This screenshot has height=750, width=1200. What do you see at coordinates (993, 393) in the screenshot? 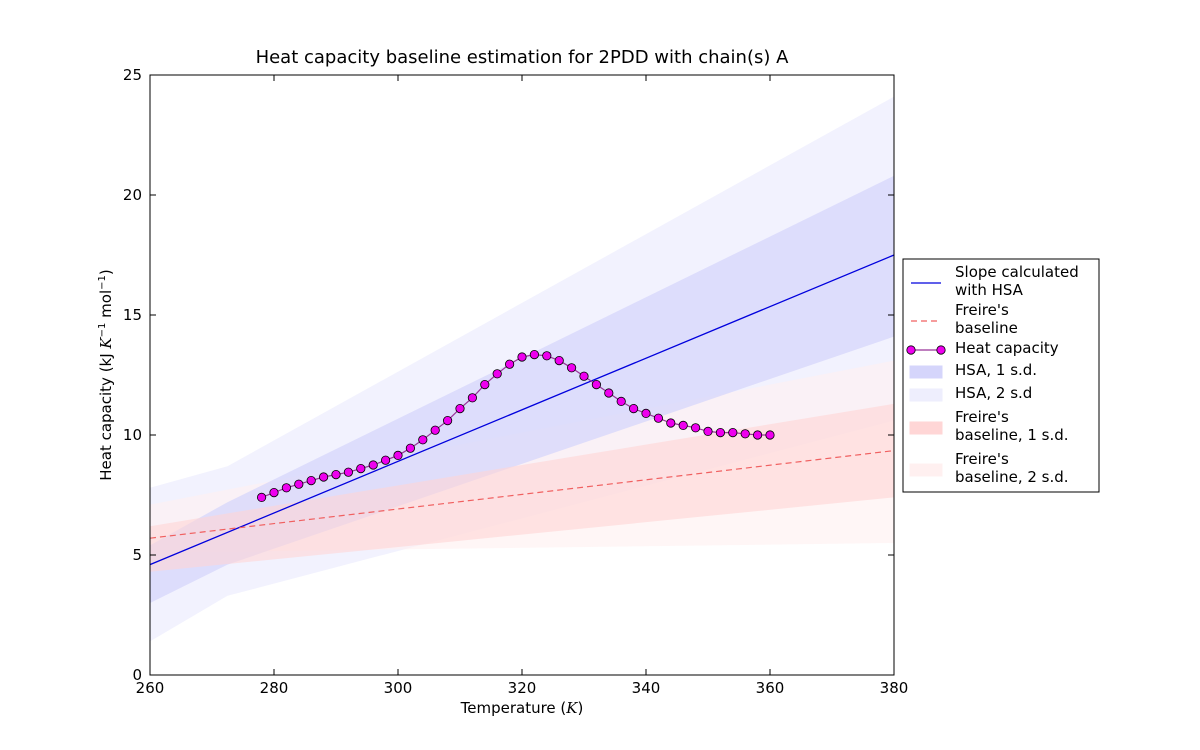
I see `legend-label: HSA, 2 s.d` at bounding box center [993, 393].